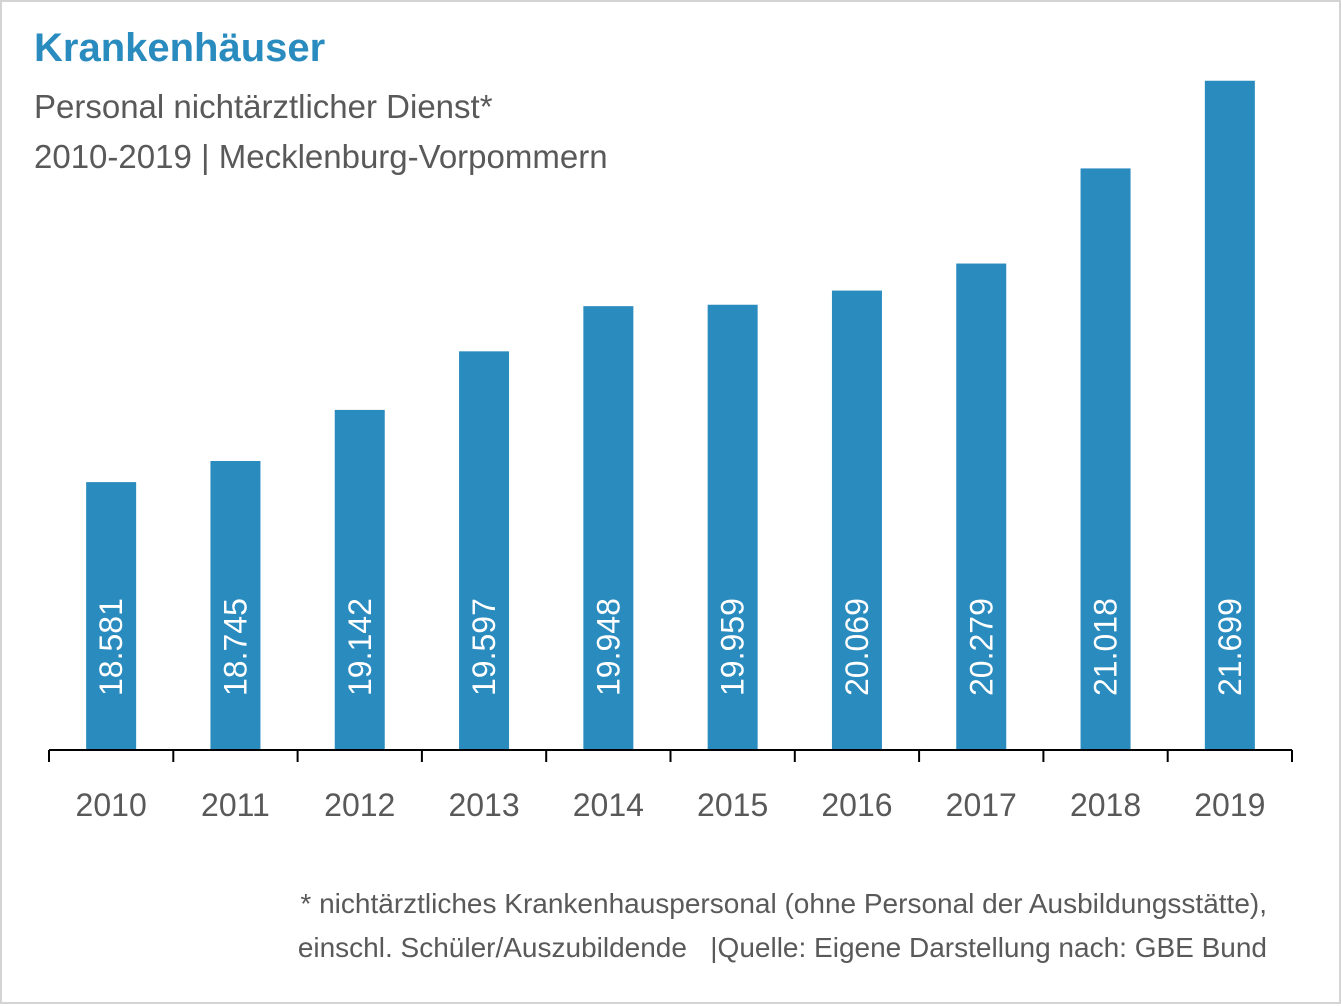 Image resolution: width=1341 pixels, height=1006 pixels. Describe the element at coordinates (483, 805) in the screenshot. I see `x-tick-label-2013: 2013` at that location.